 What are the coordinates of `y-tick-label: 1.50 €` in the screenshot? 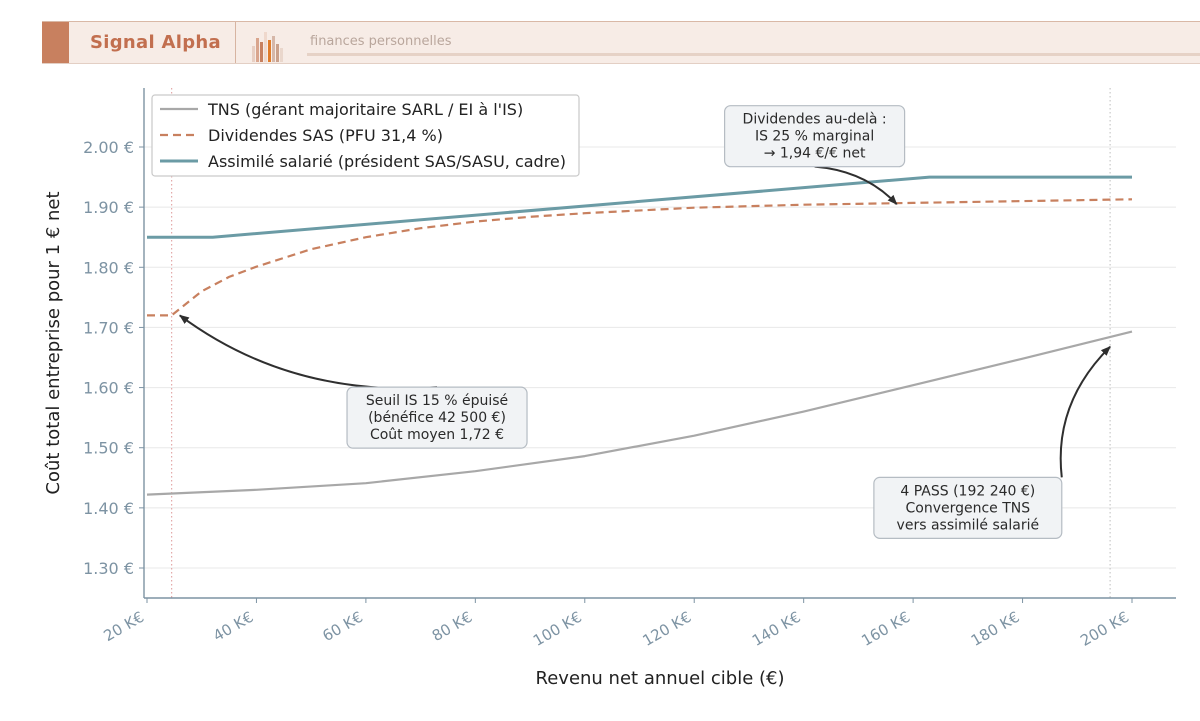 It's located at (108, 448).